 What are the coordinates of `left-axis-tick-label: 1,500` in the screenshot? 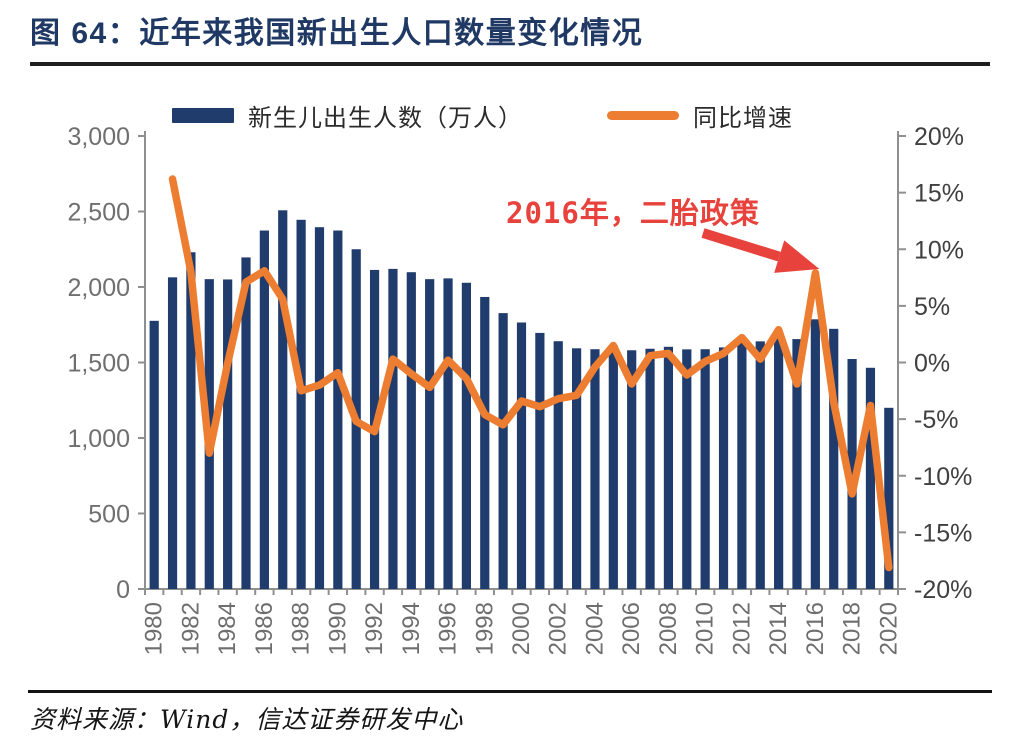 It's located at (98, 364).